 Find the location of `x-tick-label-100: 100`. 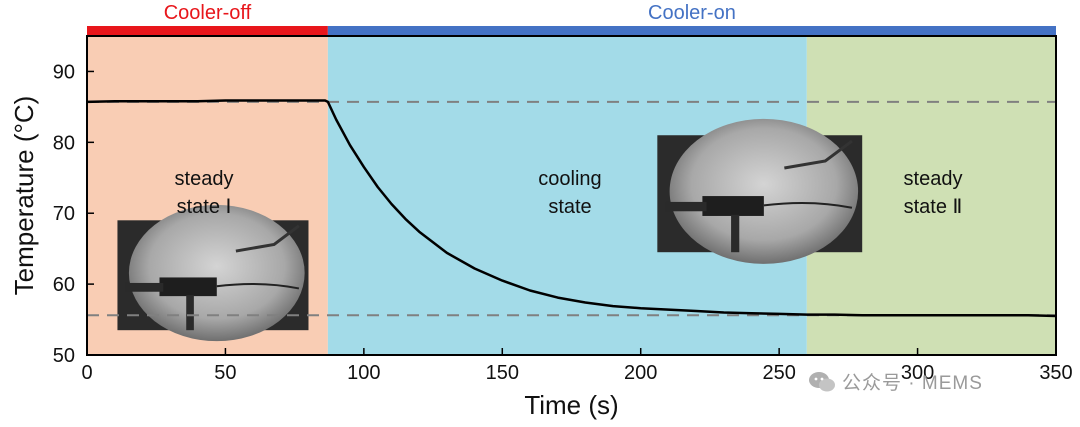

x-tick-label-100: 100 is located at coordinates (363, 373).